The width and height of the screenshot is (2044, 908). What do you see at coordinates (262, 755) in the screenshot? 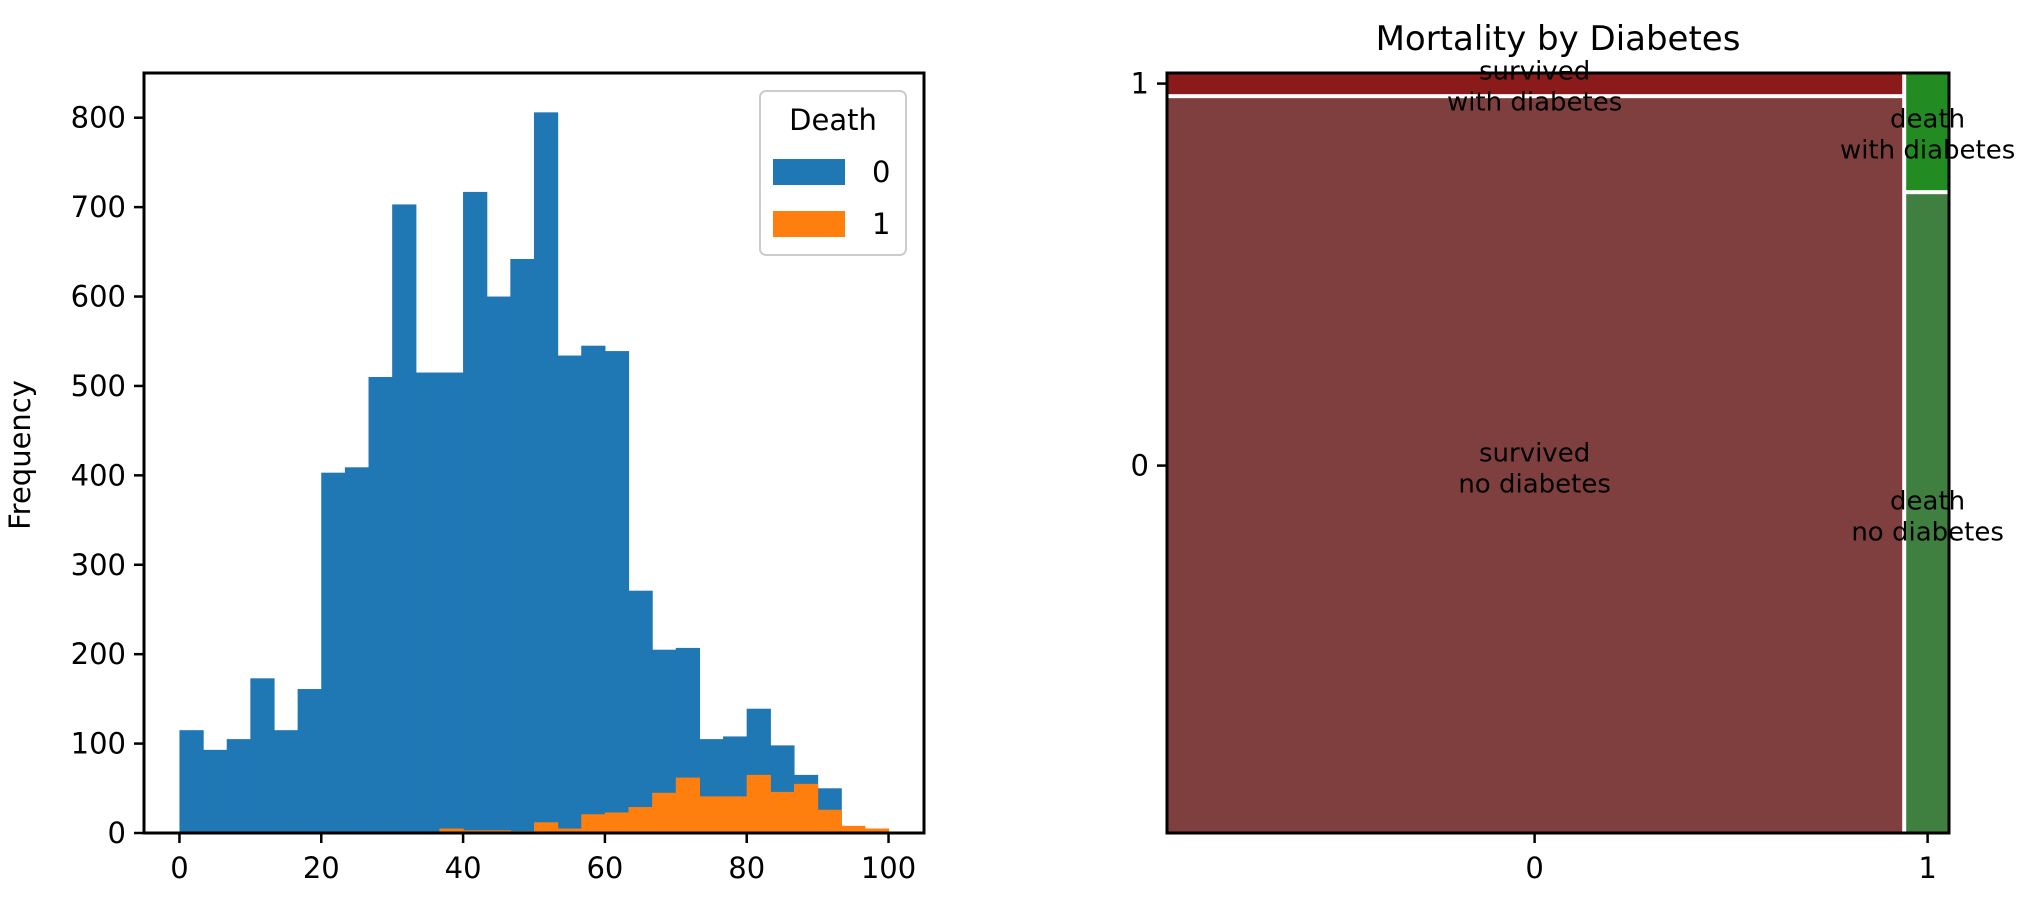
I see `hist-bar-s0-bin3` at bounding box center [262, 755].